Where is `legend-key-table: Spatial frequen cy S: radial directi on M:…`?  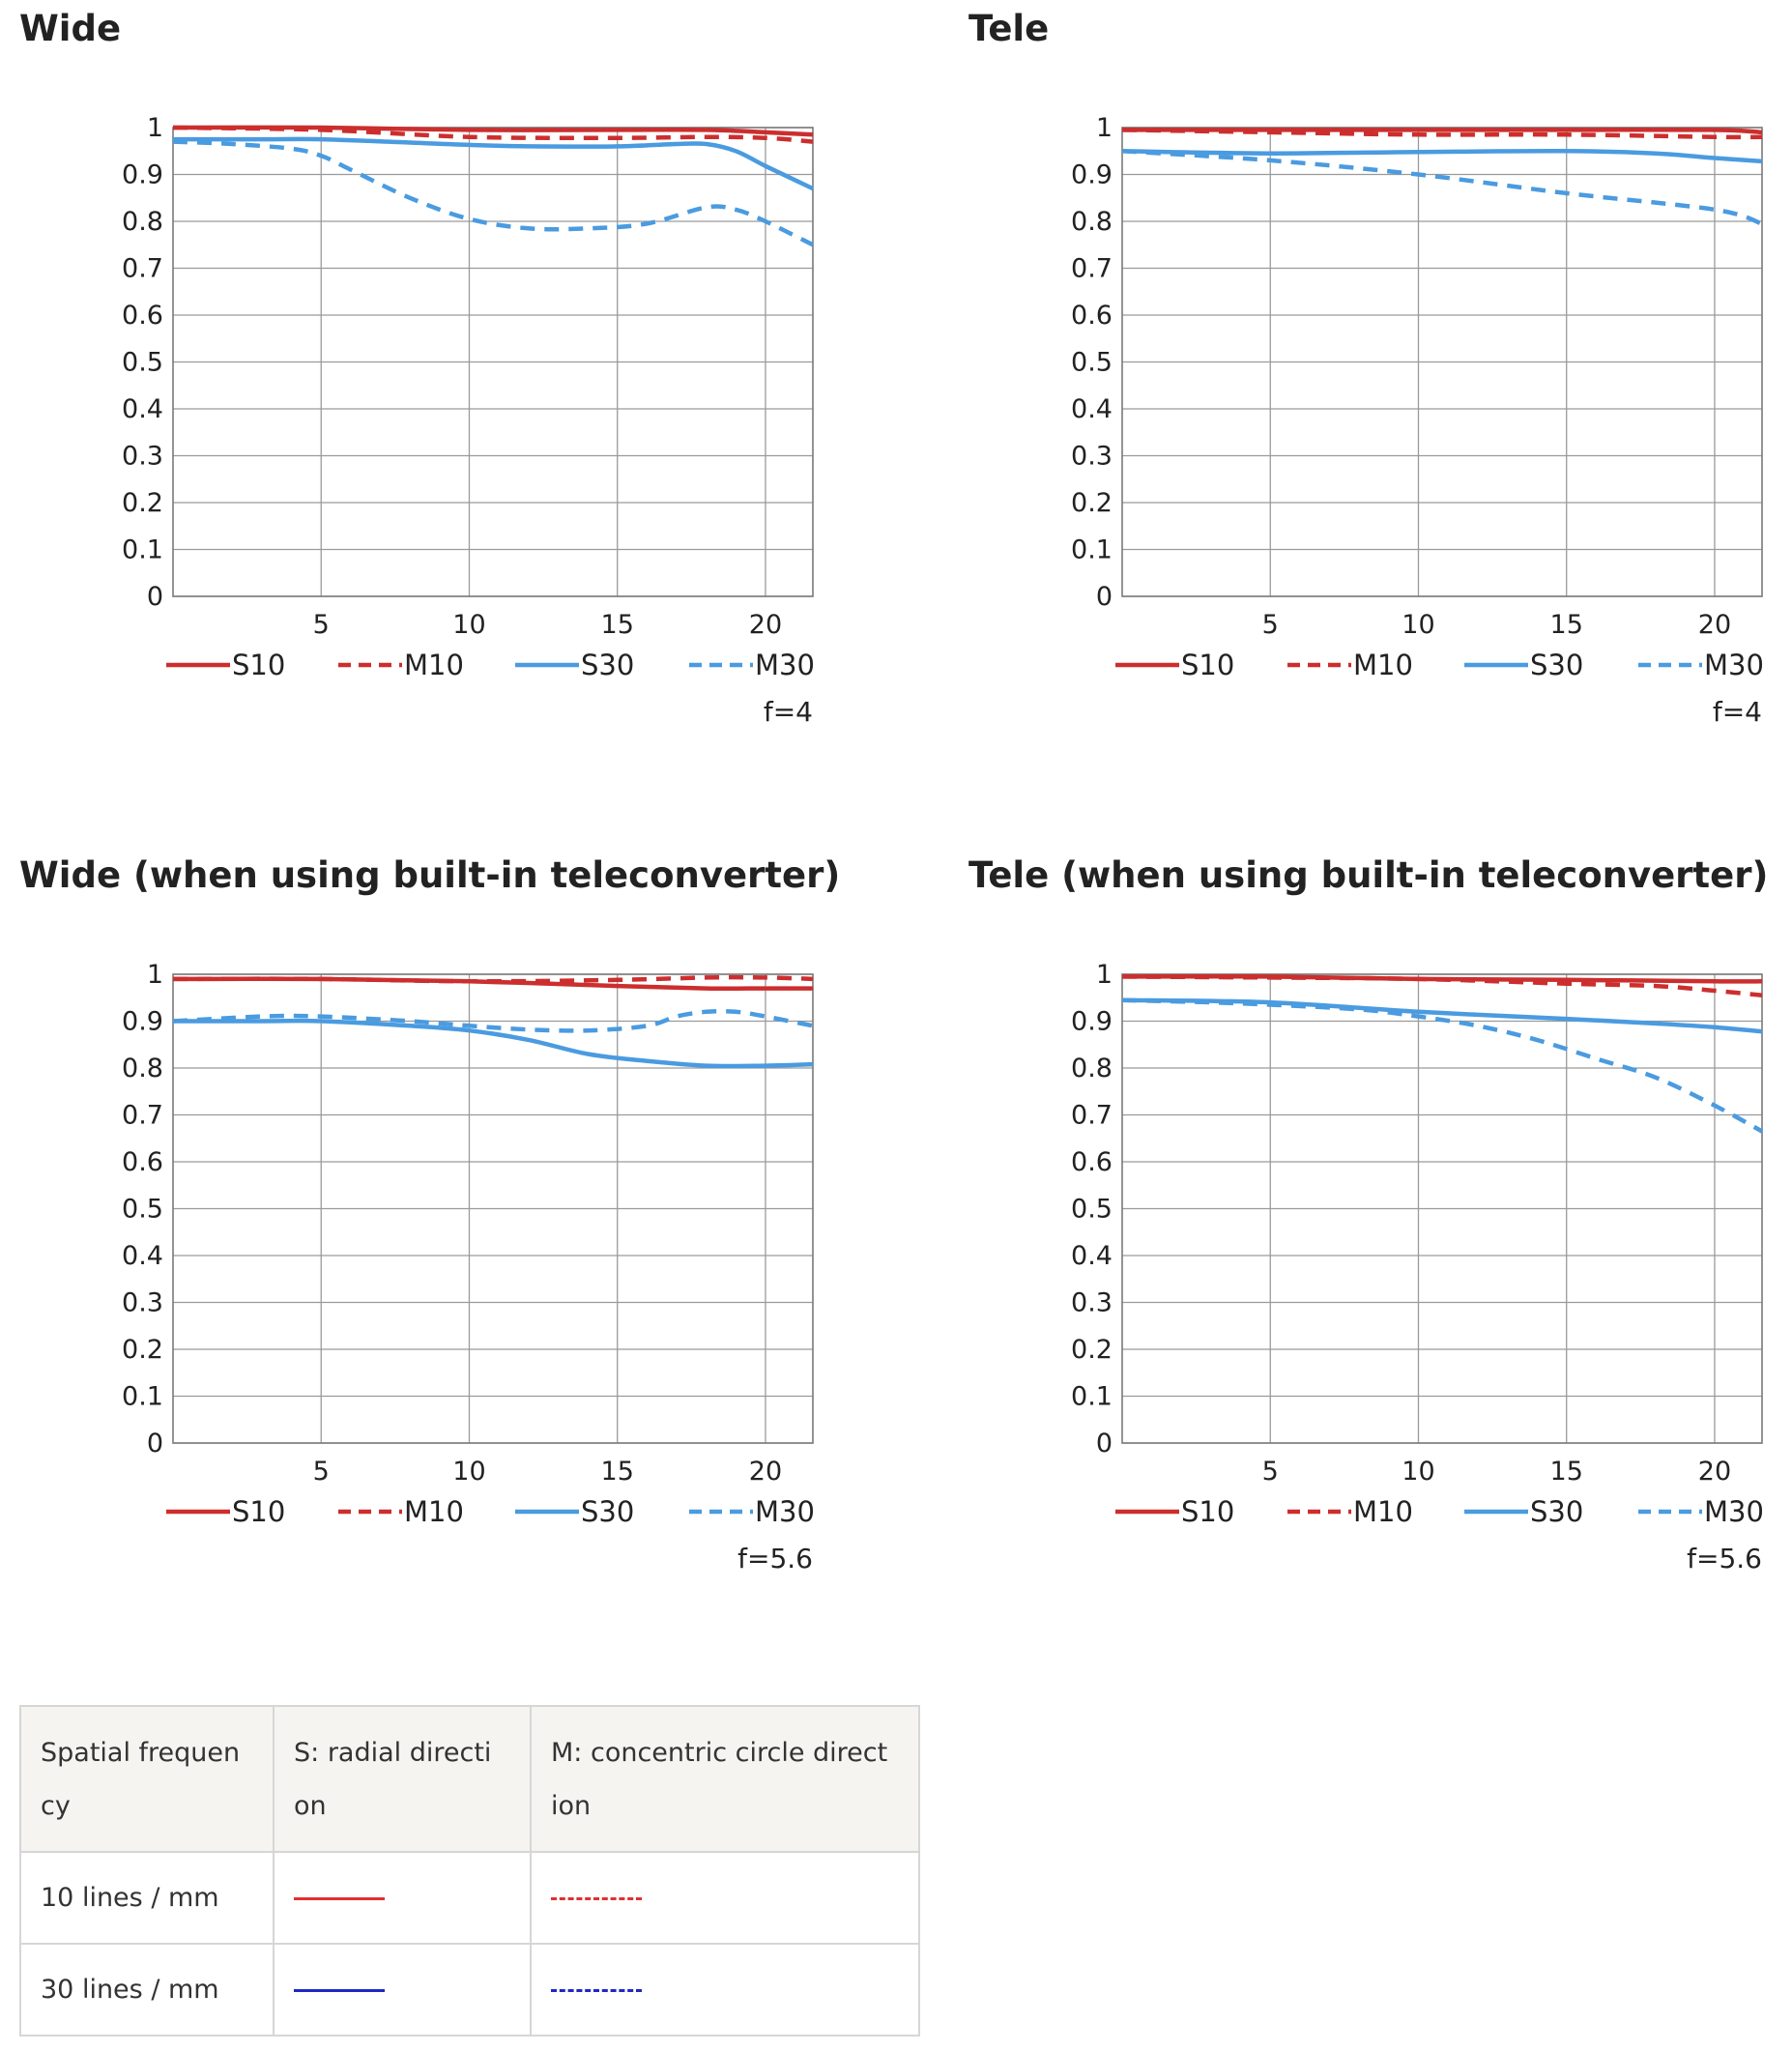
legend-key-table: Spatial frequen cy S: radial directi on M:… is located at coordinates (469, 1871).